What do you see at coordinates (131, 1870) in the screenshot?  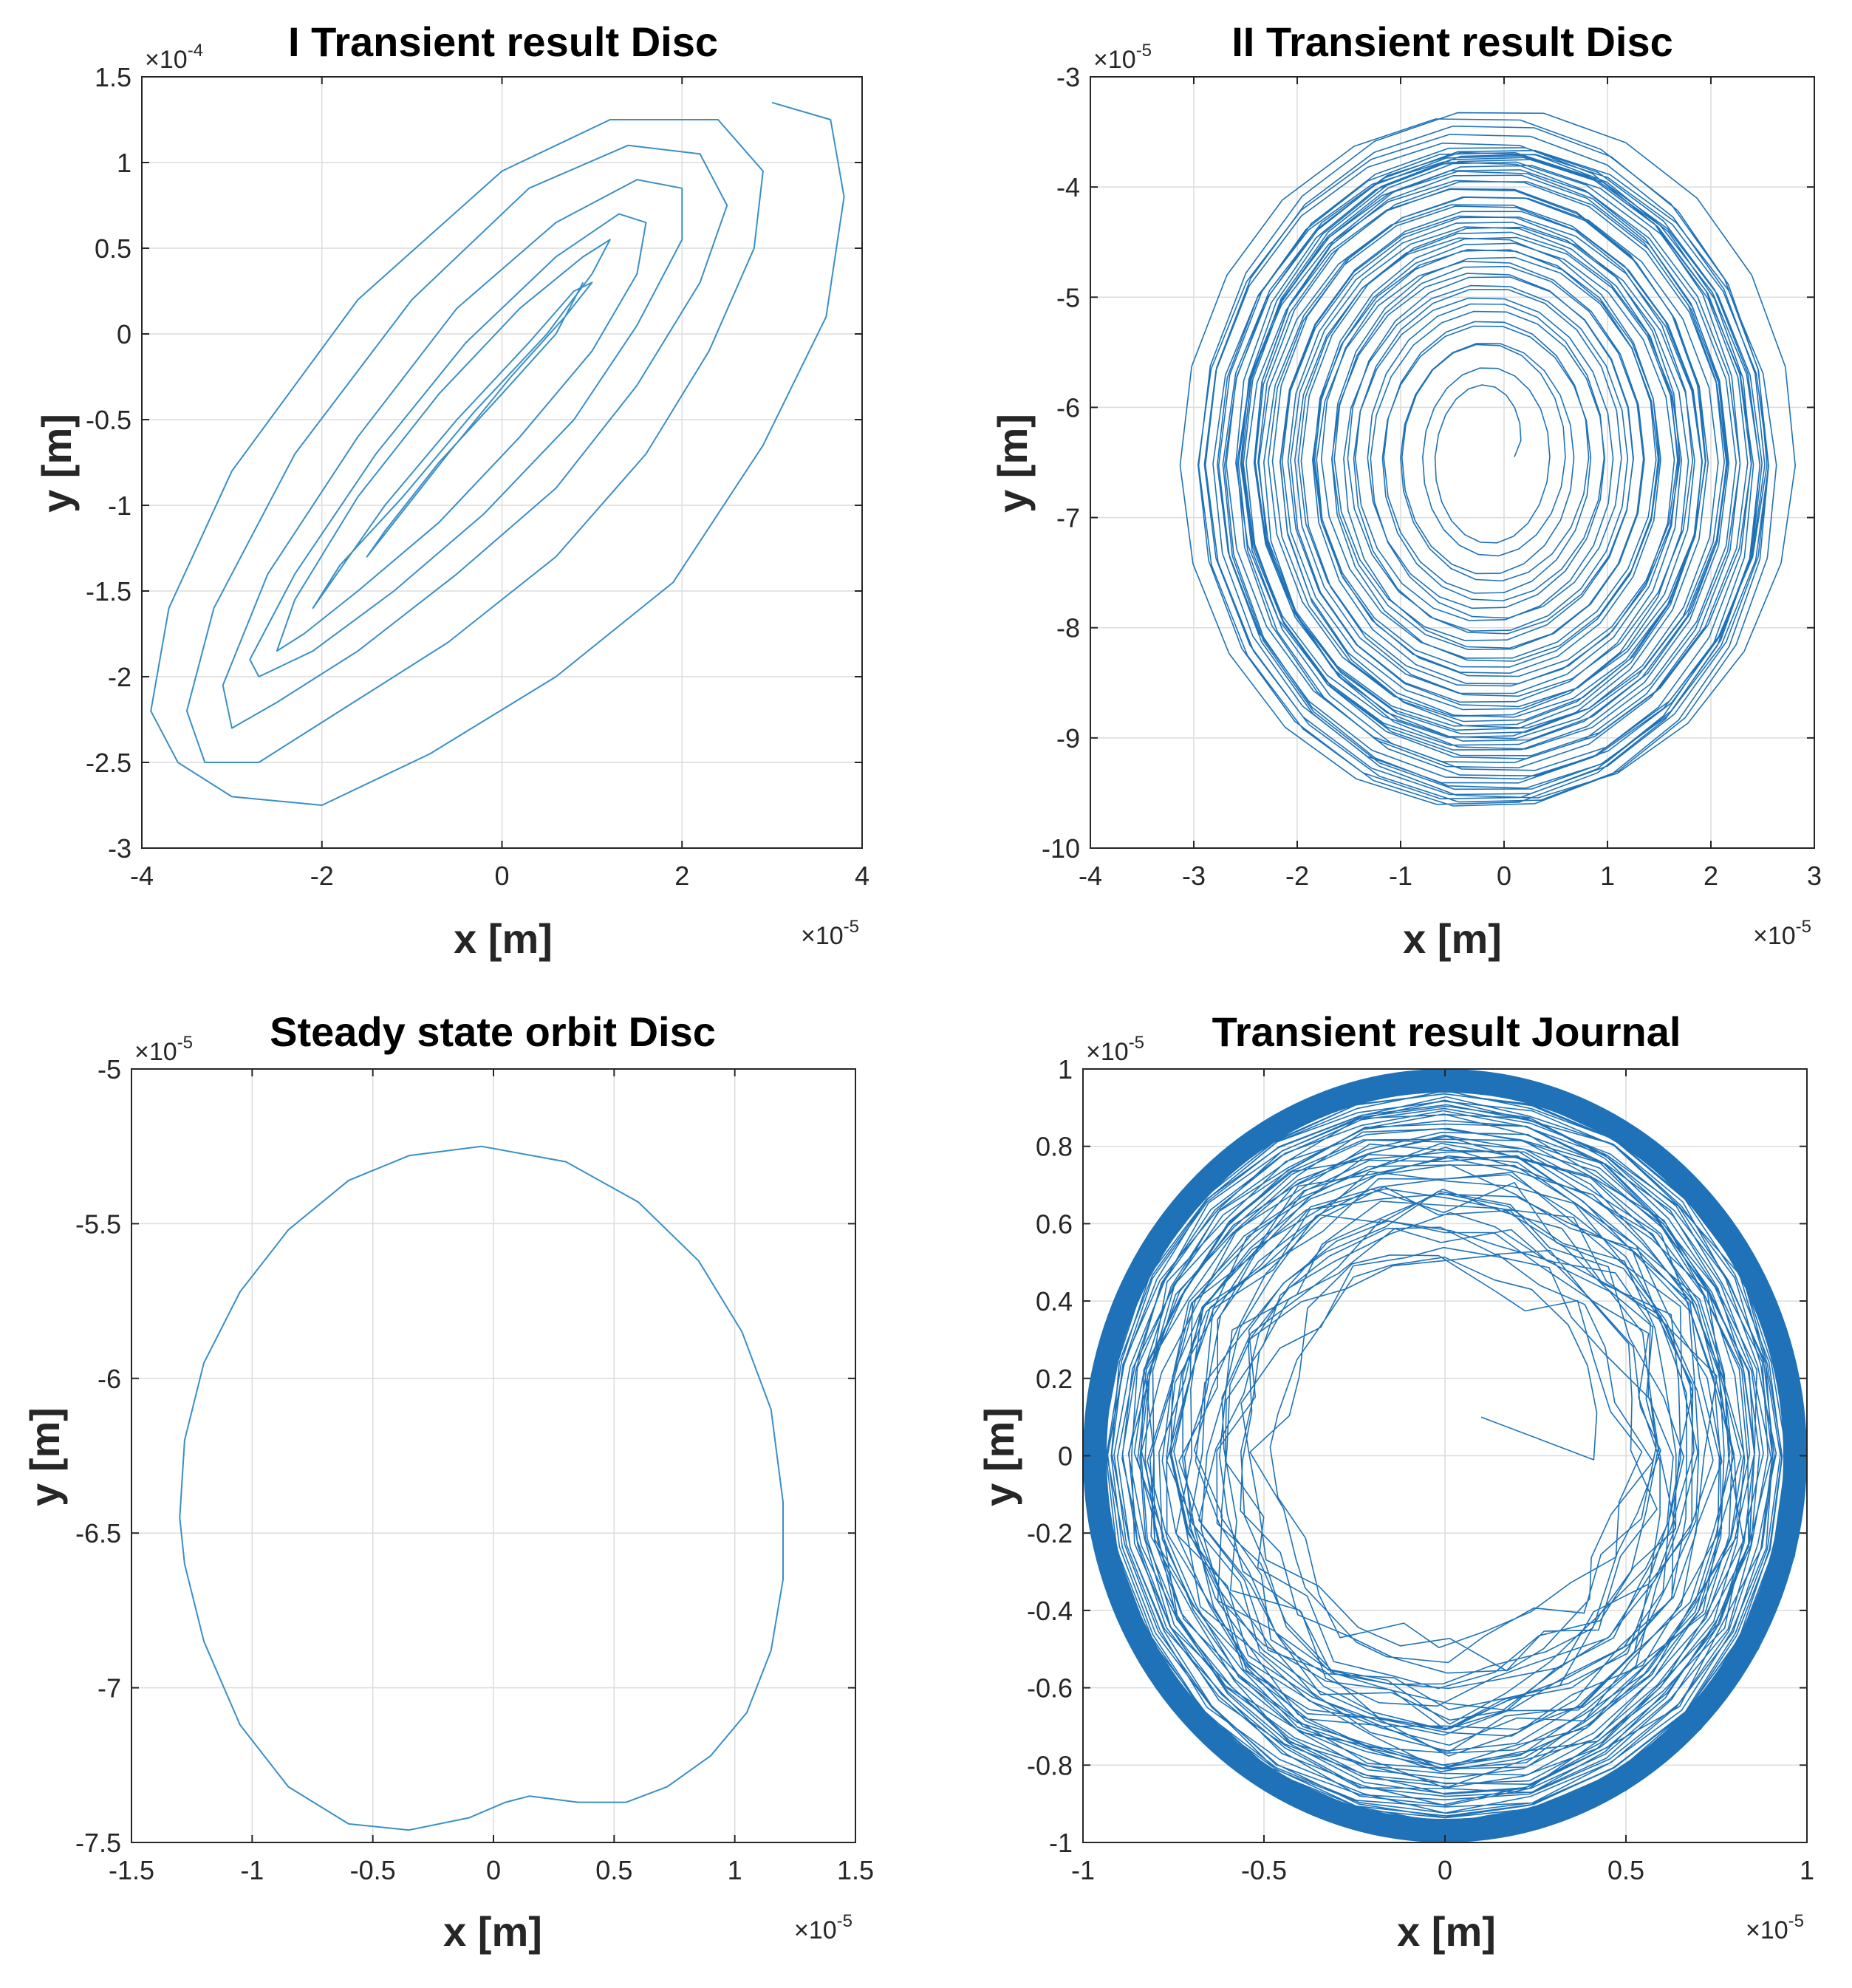 I see `x-tick-label: -1.5` at bounding box center [131, 1870].